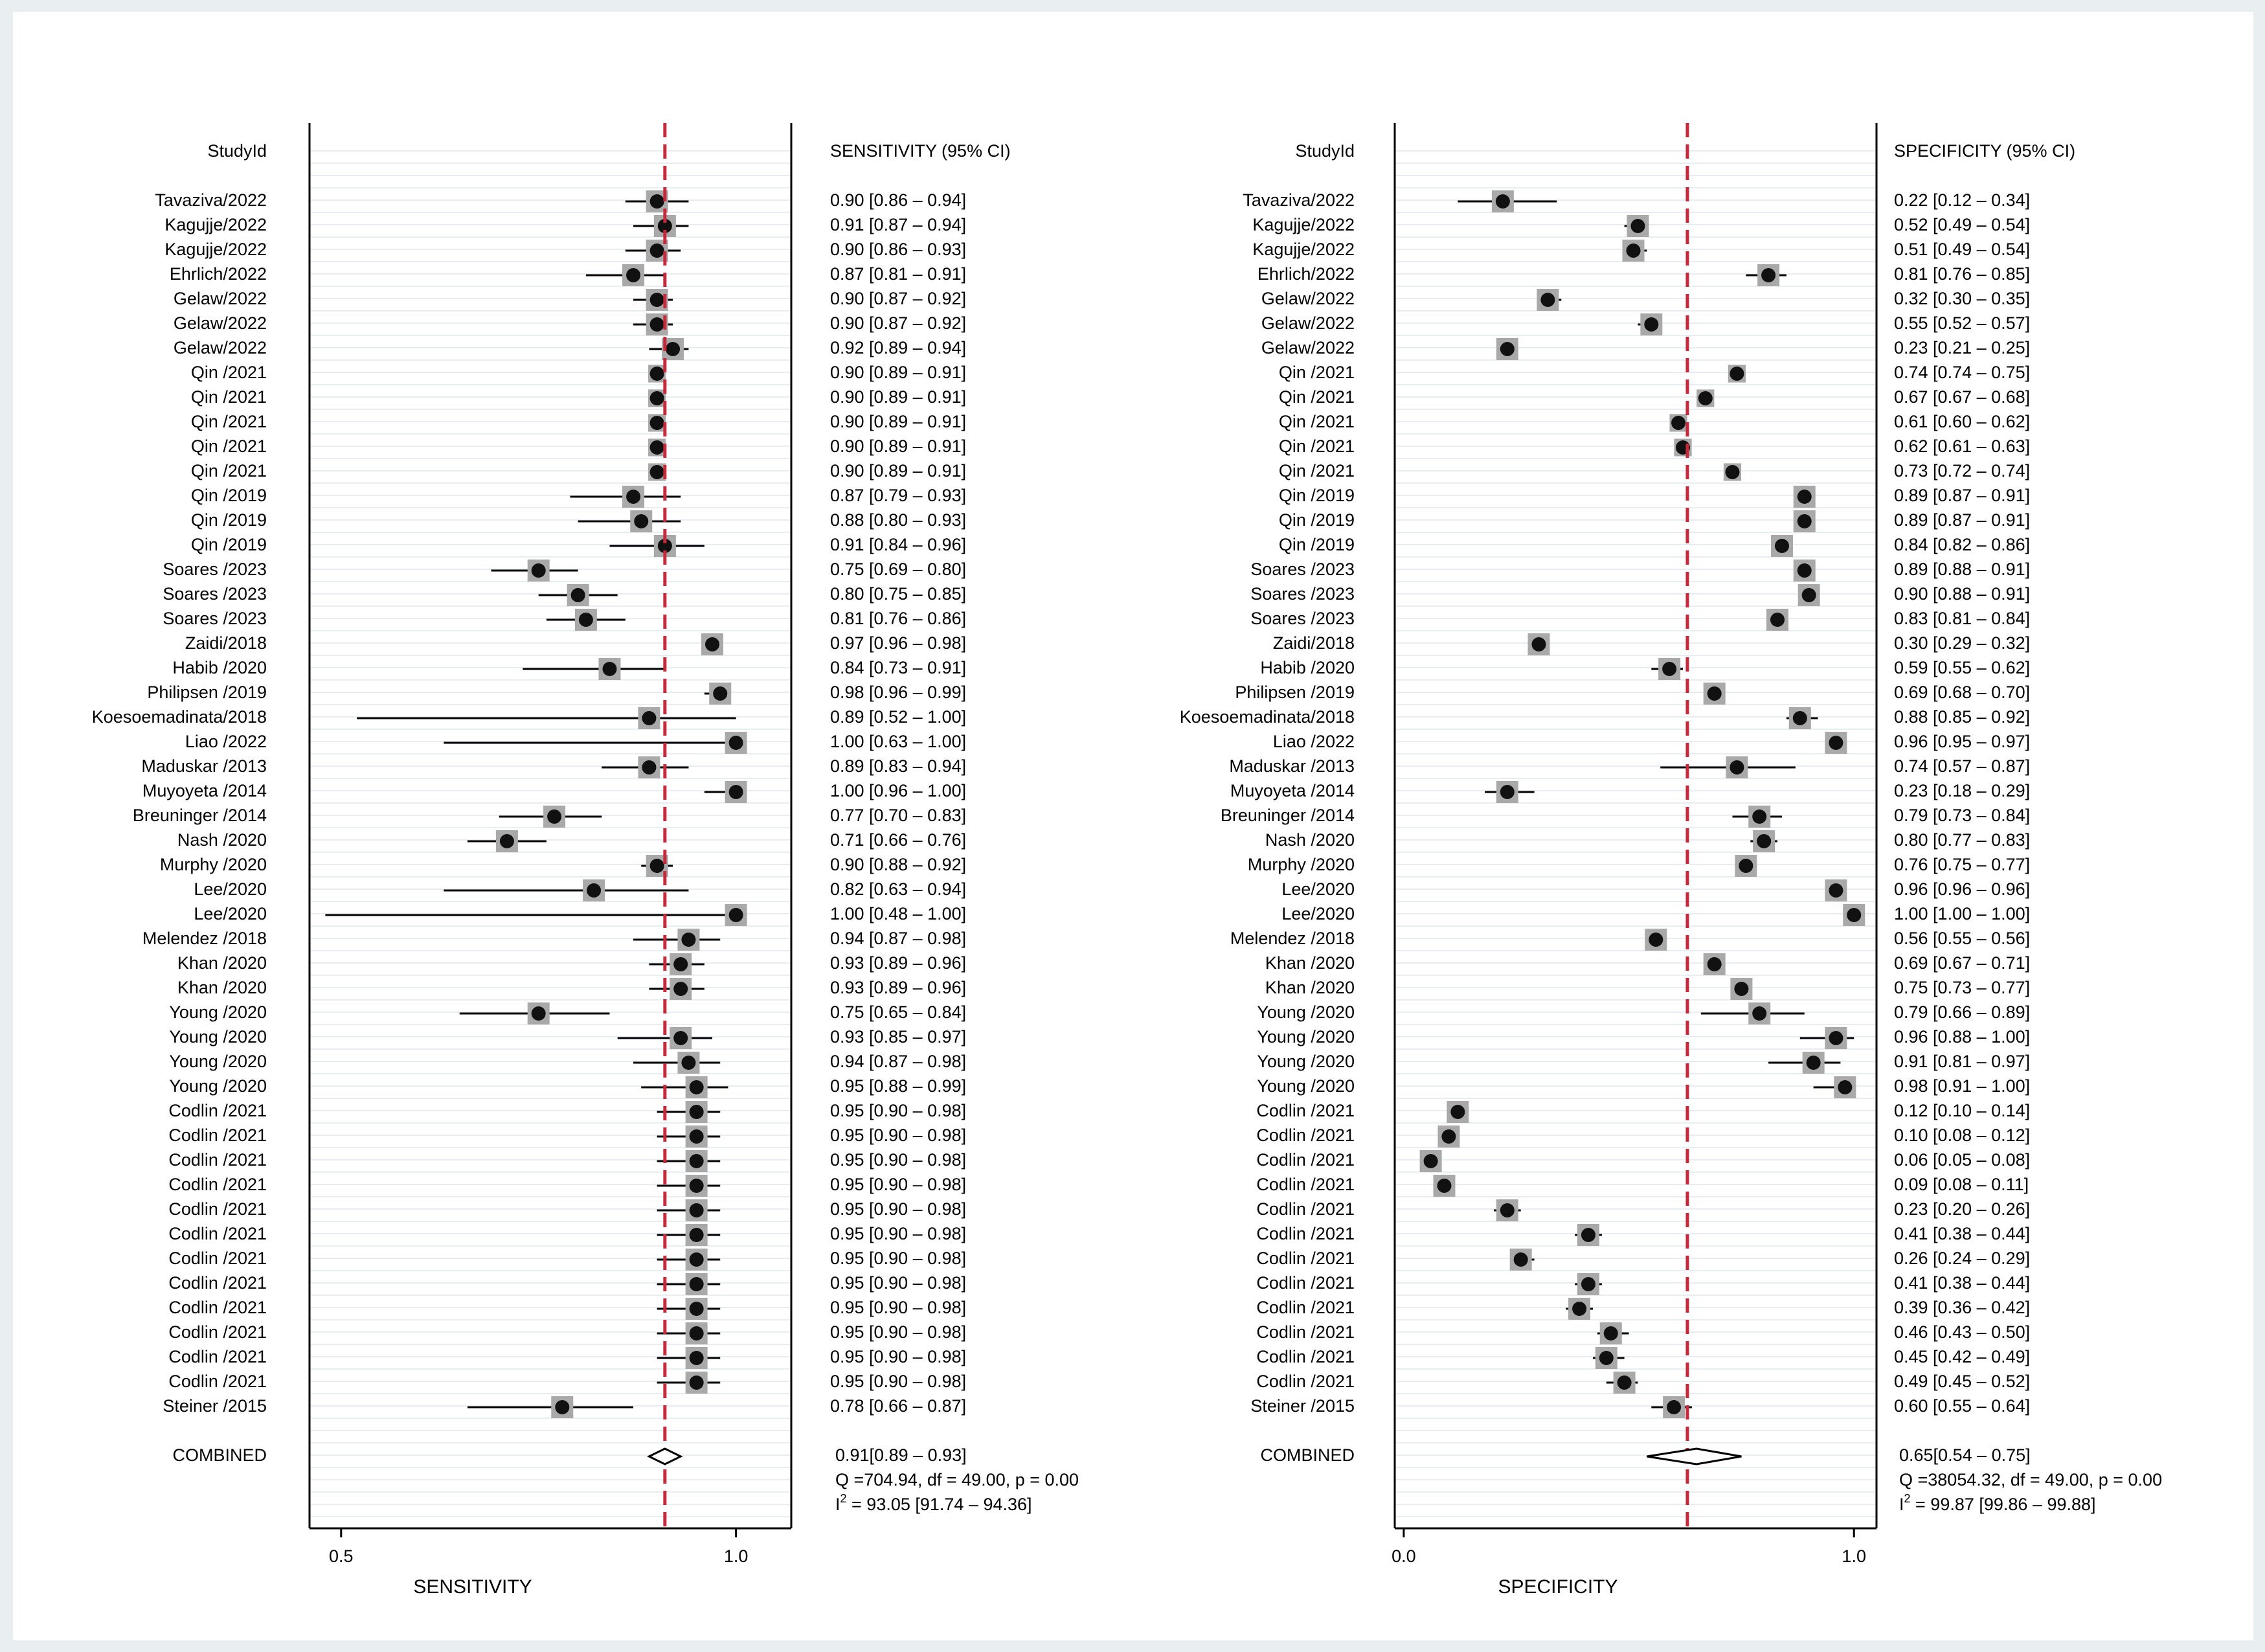  What do you see at coordinates (1962, 914) in the screenshot?
I see `spec-ci-label: 1.00 [1.00 – 1.00]` at bounding box center [1962, 914].